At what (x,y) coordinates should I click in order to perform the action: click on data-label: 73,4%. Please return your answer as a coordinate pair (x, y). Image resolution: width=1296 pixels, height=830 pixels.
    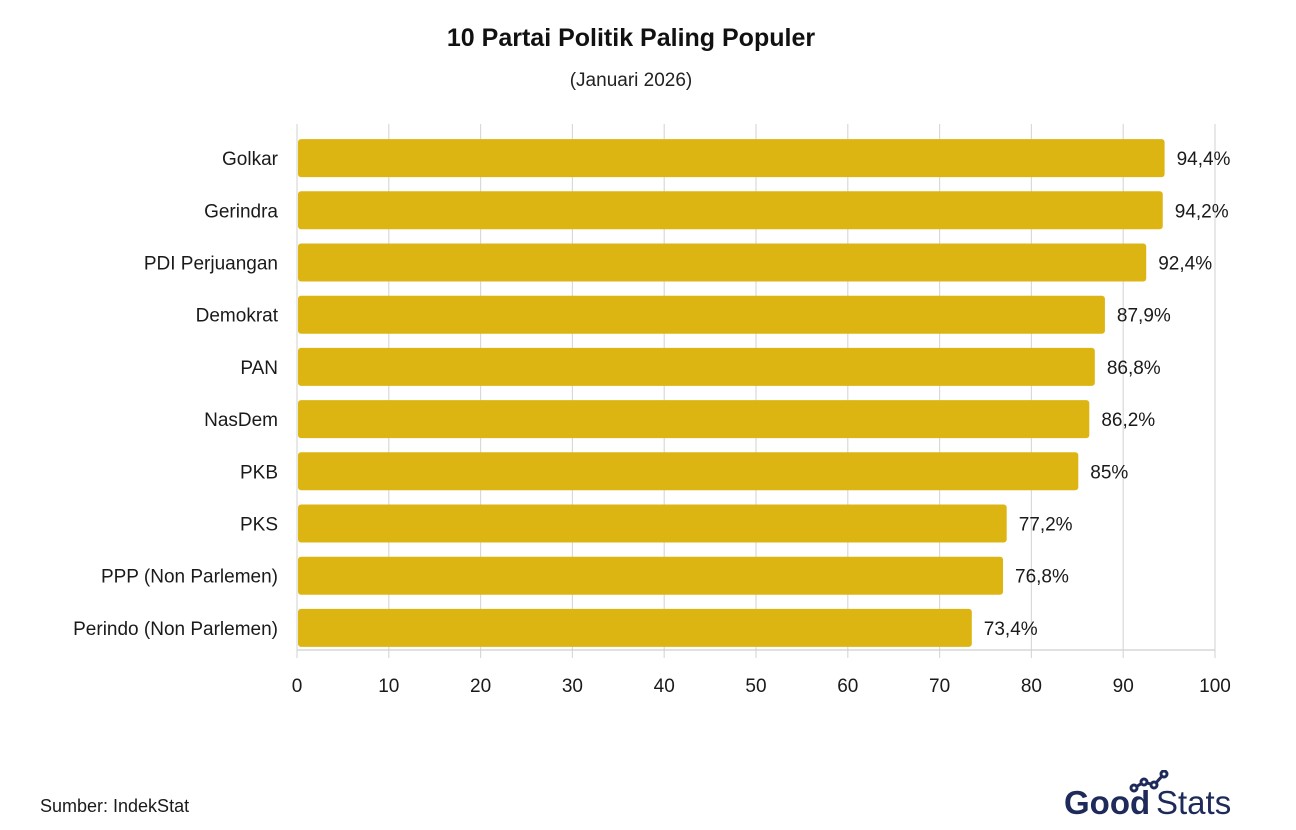
    Looking at the image, I should click on (1011, 629).